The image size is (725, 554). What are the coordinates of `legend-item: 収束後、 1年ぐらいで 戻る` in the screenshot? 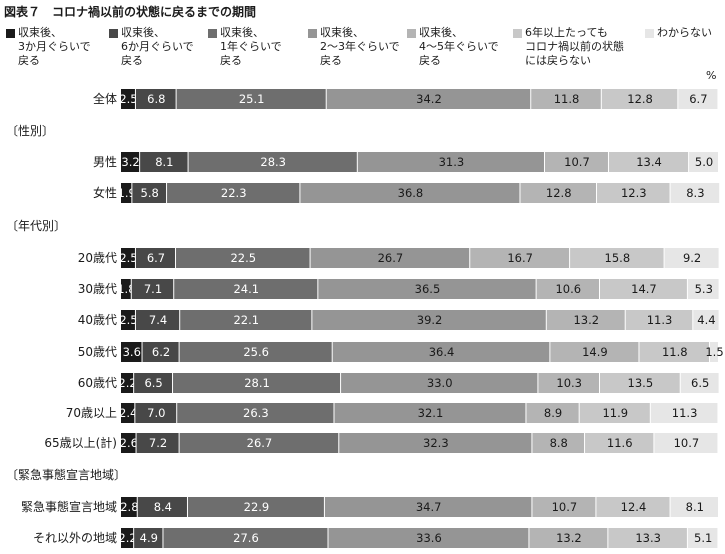 It's located at (245, 47).